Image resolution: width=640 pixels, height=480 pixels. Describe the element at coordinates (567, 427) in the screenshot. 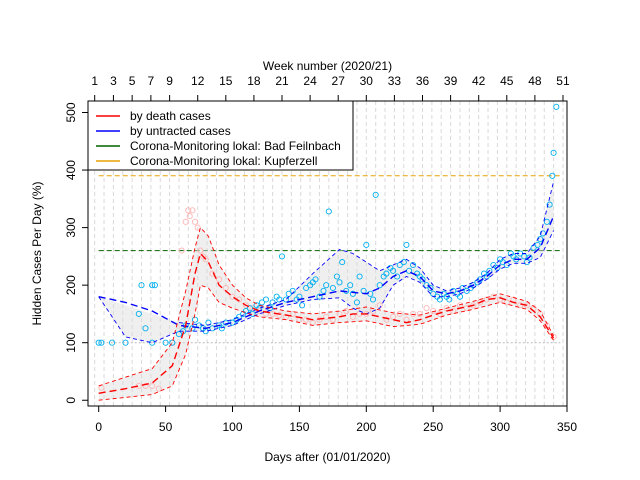

I see `x-tick-label: 350` at that location.